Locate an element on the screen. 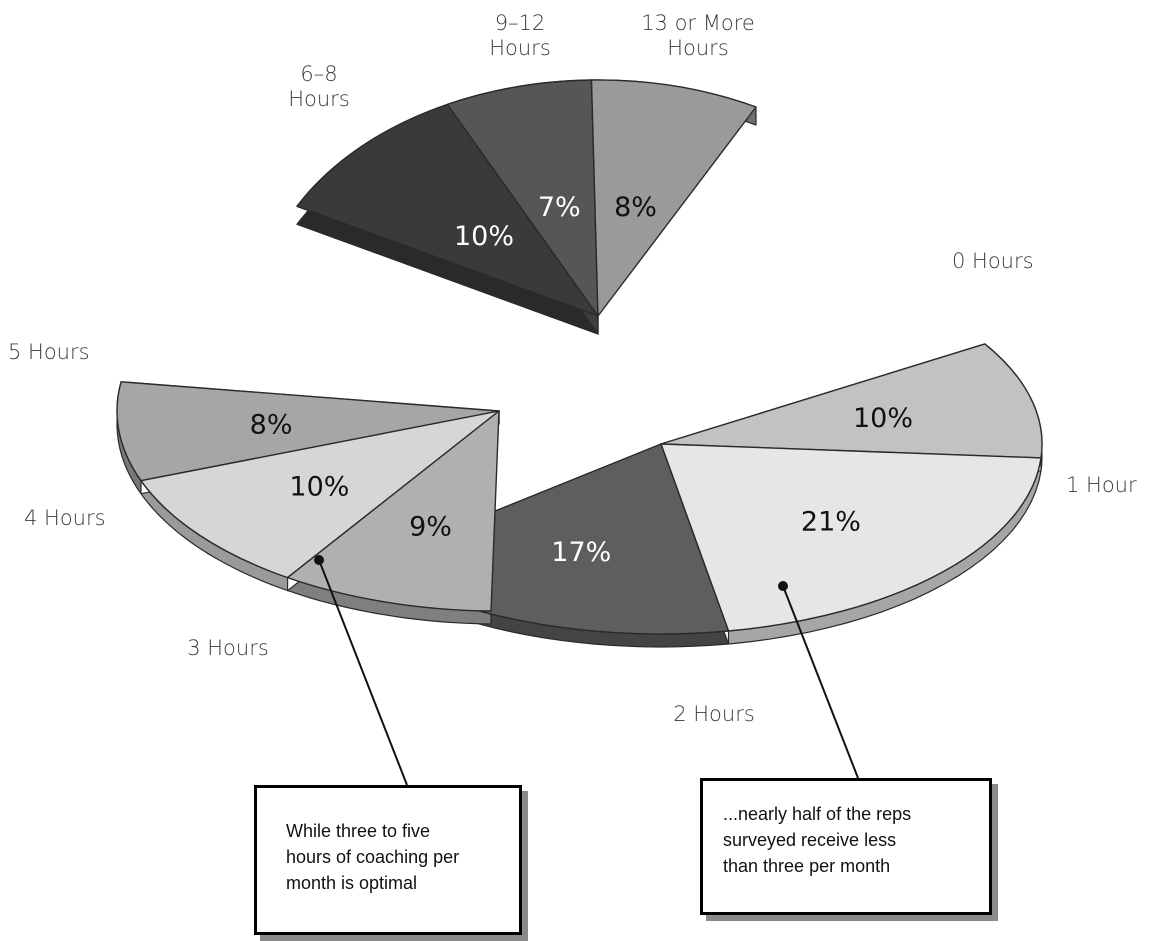  callout-left-line: month is optimal is located at coordinates (352, 883).